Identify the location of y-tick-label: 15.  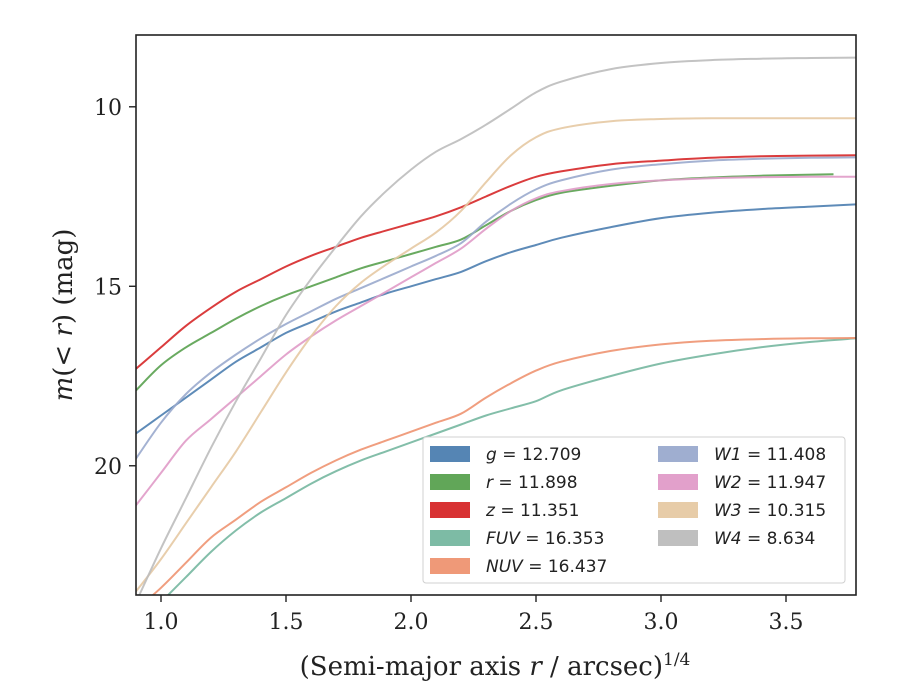
(108, 287).